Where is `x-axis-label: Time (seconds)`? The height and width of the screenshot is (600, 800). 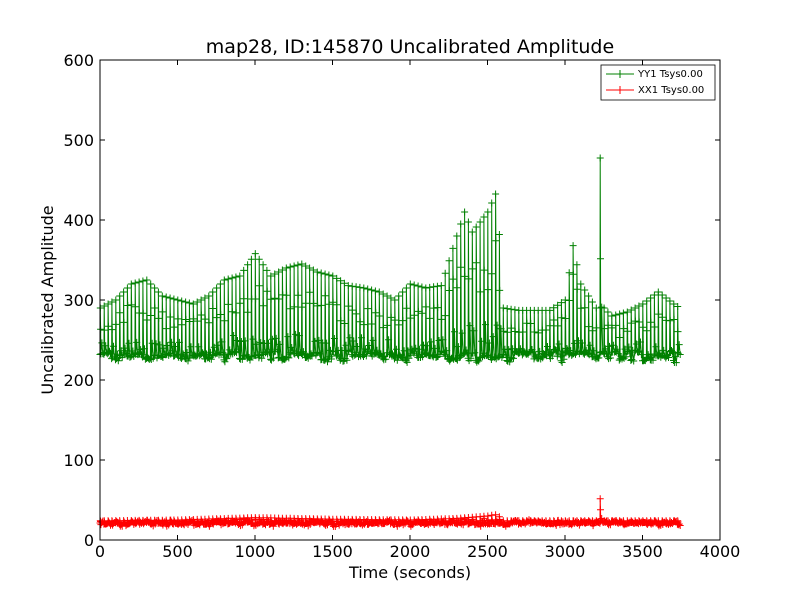
x-axis-label: Time (seconds) is located at coordinates (409, 572).